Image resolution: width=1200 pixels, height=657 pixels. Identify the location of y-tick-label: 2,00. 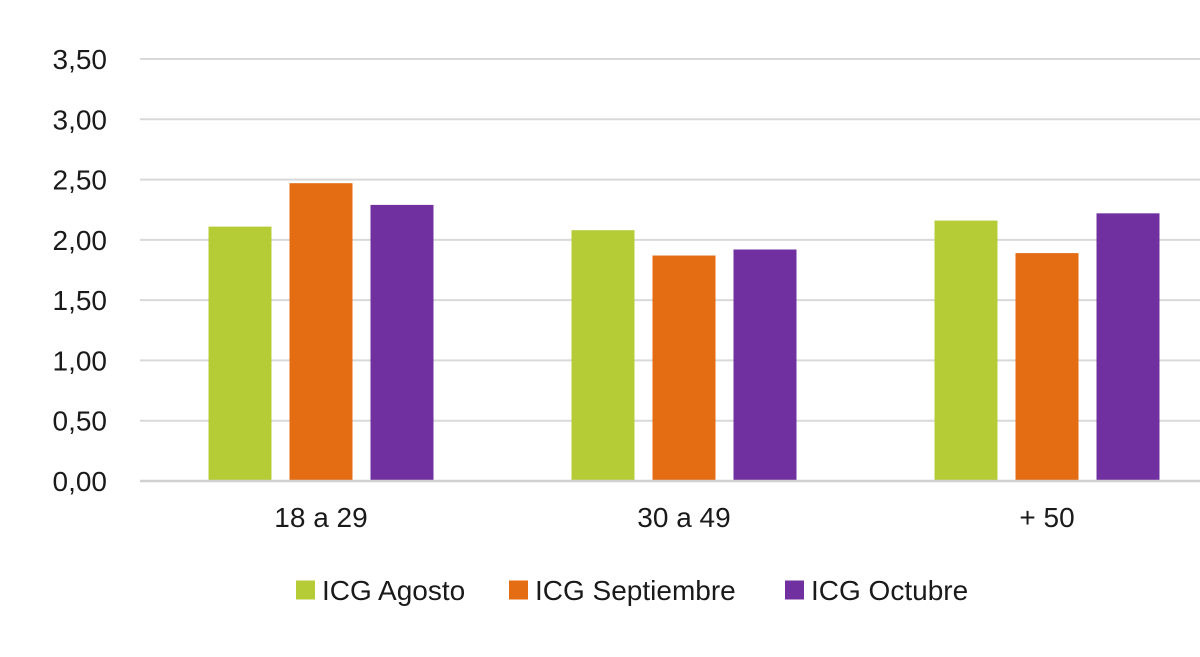
(80, 240).